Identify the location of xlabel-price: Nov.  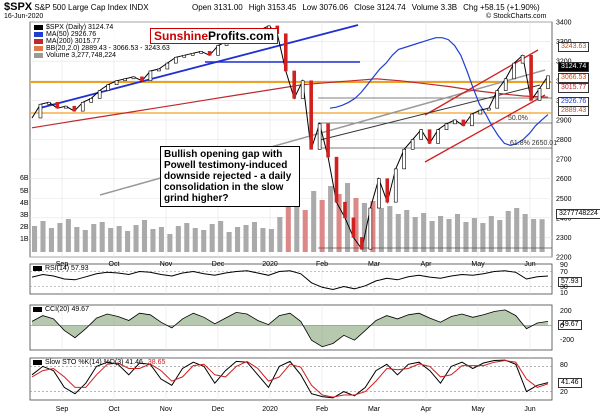
(166, 264).